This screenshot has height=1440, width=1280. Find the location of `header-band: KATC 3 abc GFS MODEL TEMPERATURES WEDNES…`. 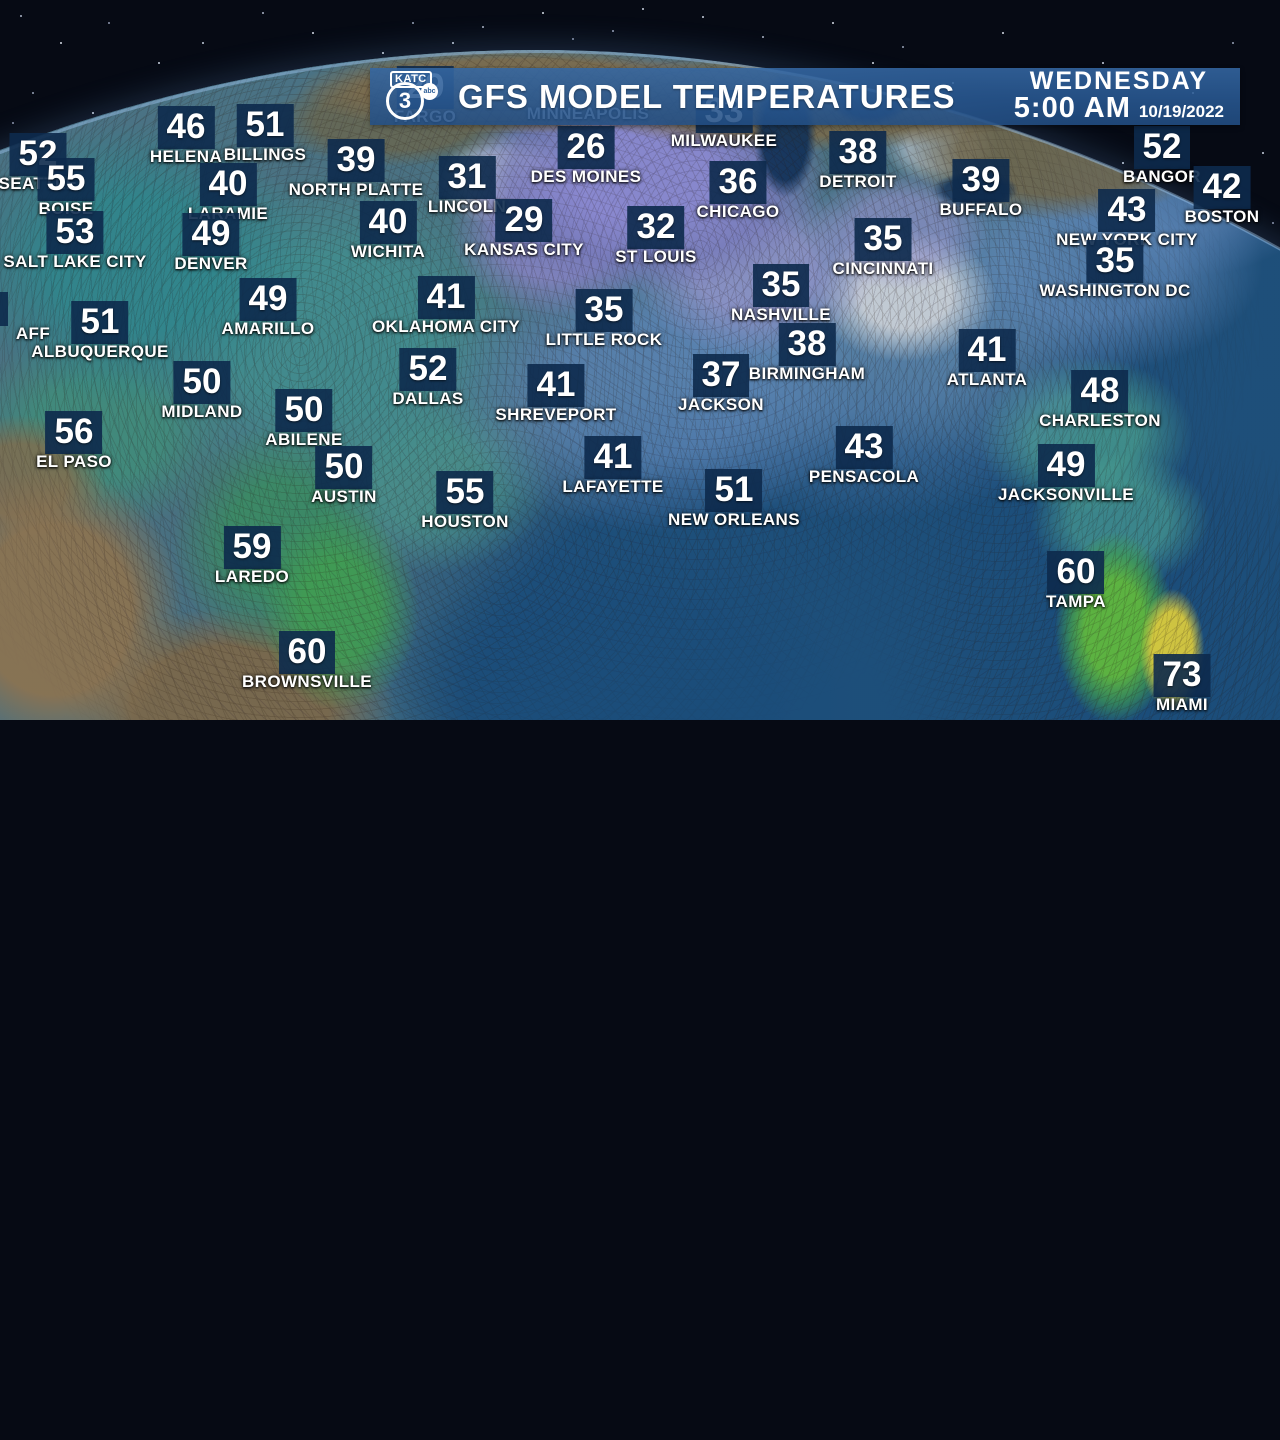

header-band: KATC 3 abc GFS MODEL TEMPERATURES WEDNES… is located at coordinates (805, 96).